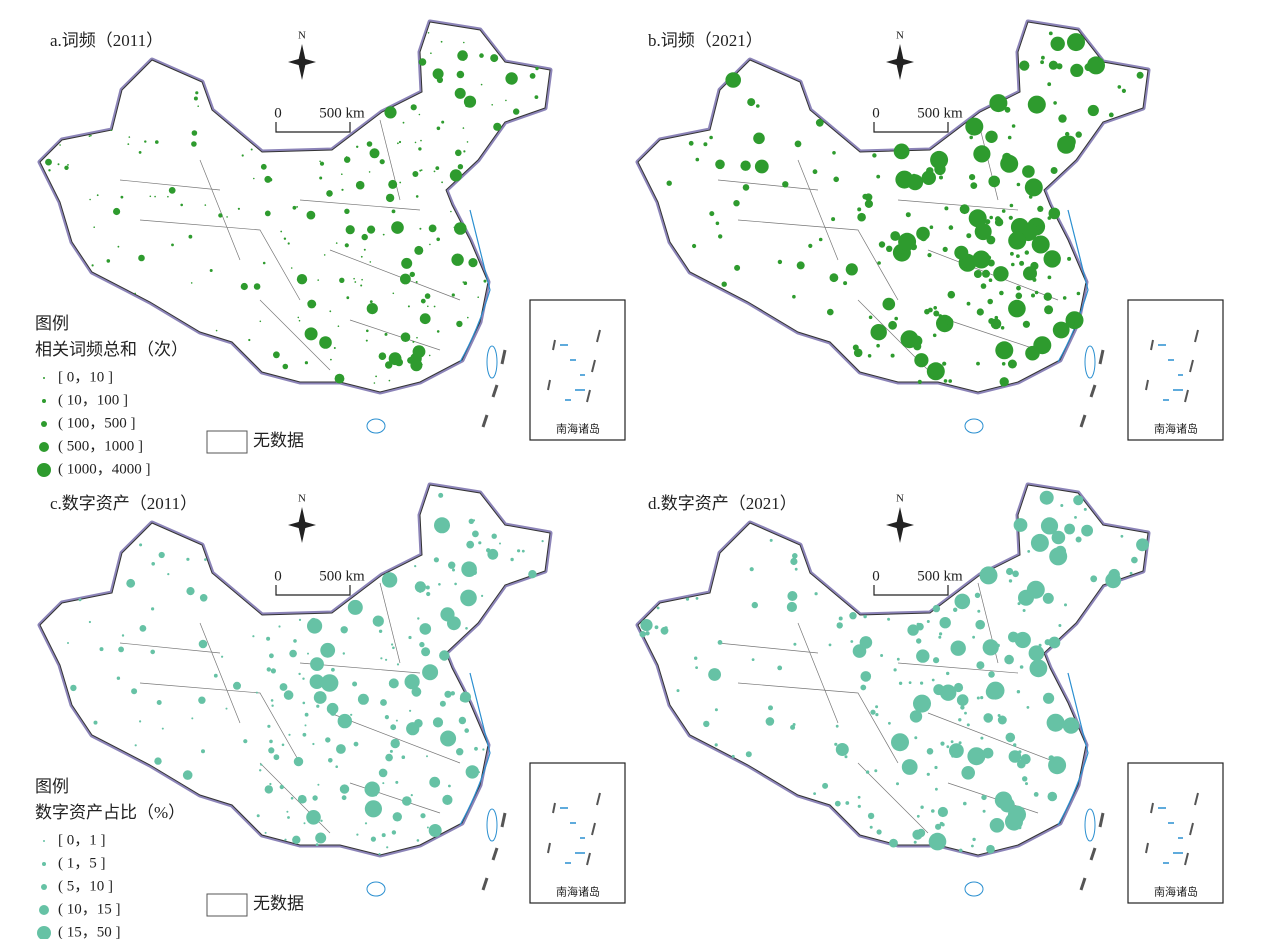 The width and height of the screenshot is (1270, 944). Describe the element at coordinates (705, 40) in the screenshot. I see `panel-title: b.词频（2021）` at that location.